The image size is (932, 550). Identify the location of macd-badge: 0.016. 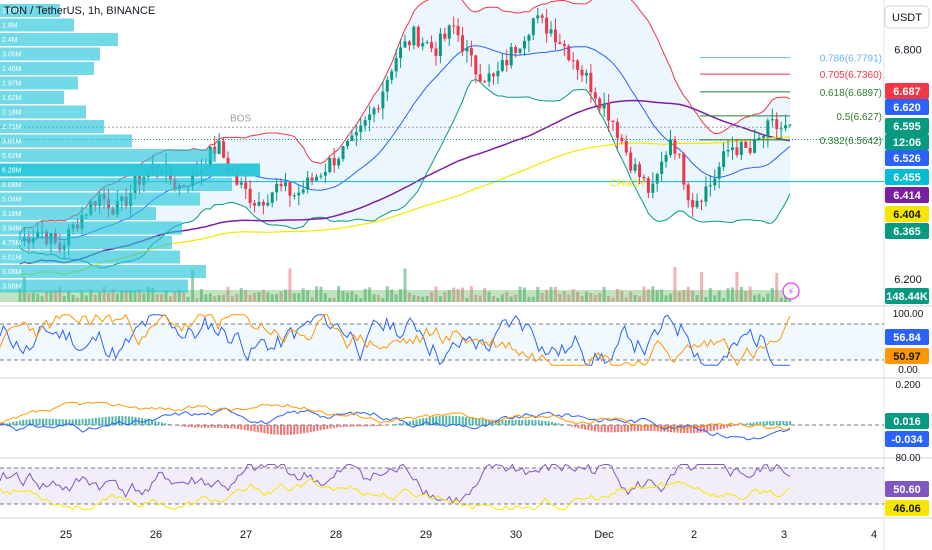
(907, 421).